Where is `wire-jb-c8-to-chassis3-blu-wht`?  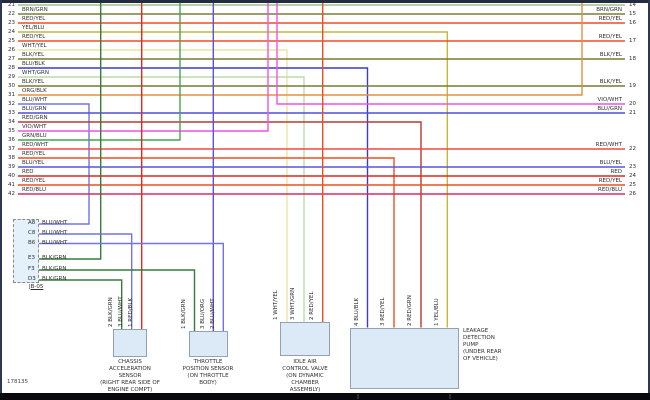
wire-jb-c8-to-chassis3-blu-wht is located at coordinates (79, 281).